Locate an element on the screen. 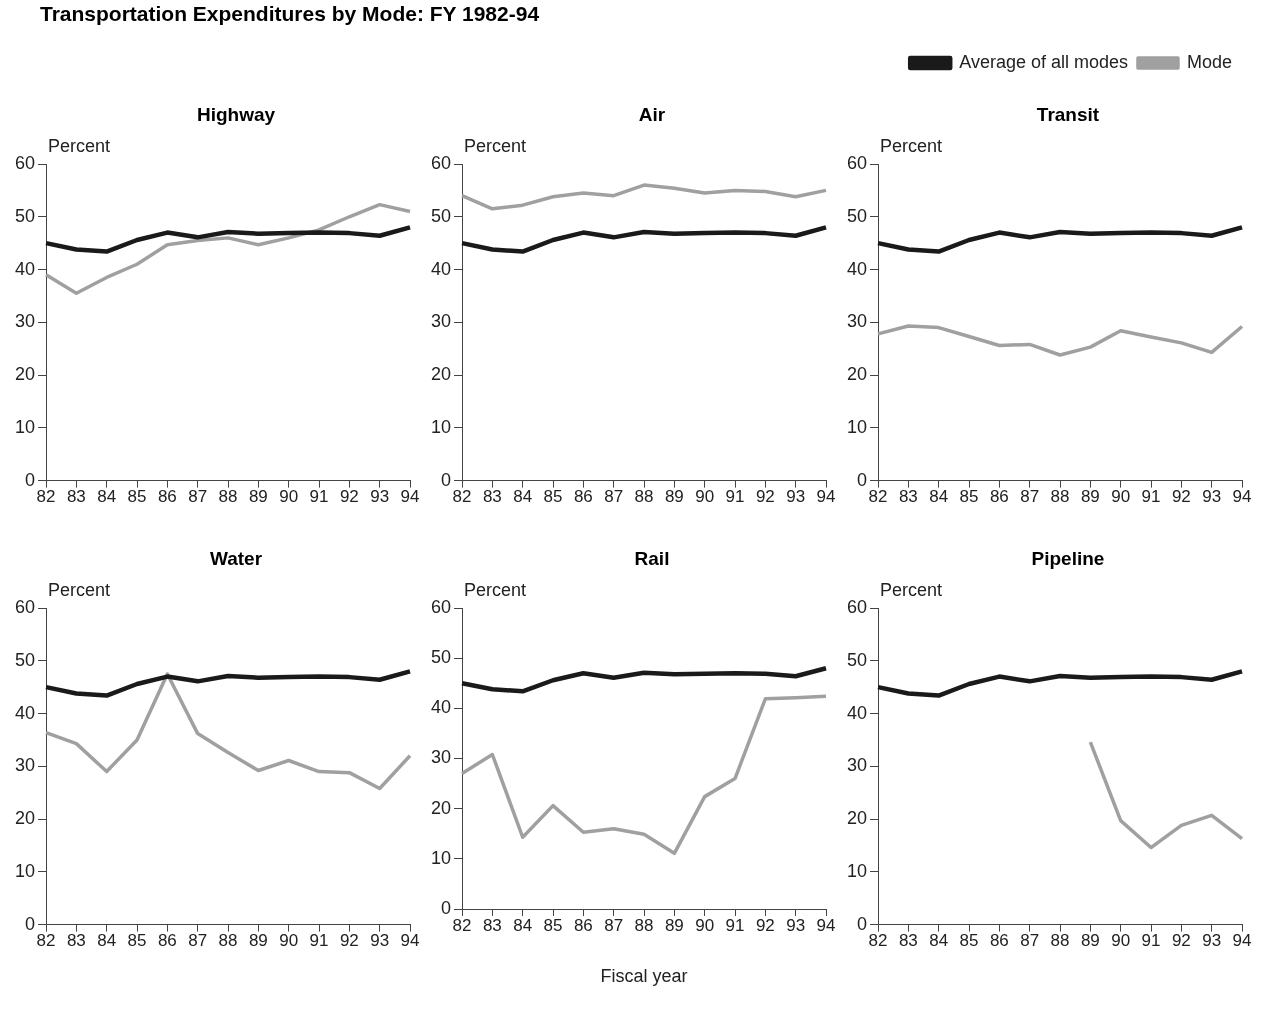  legend-label: Mode is located at coordinates (1209, 61).